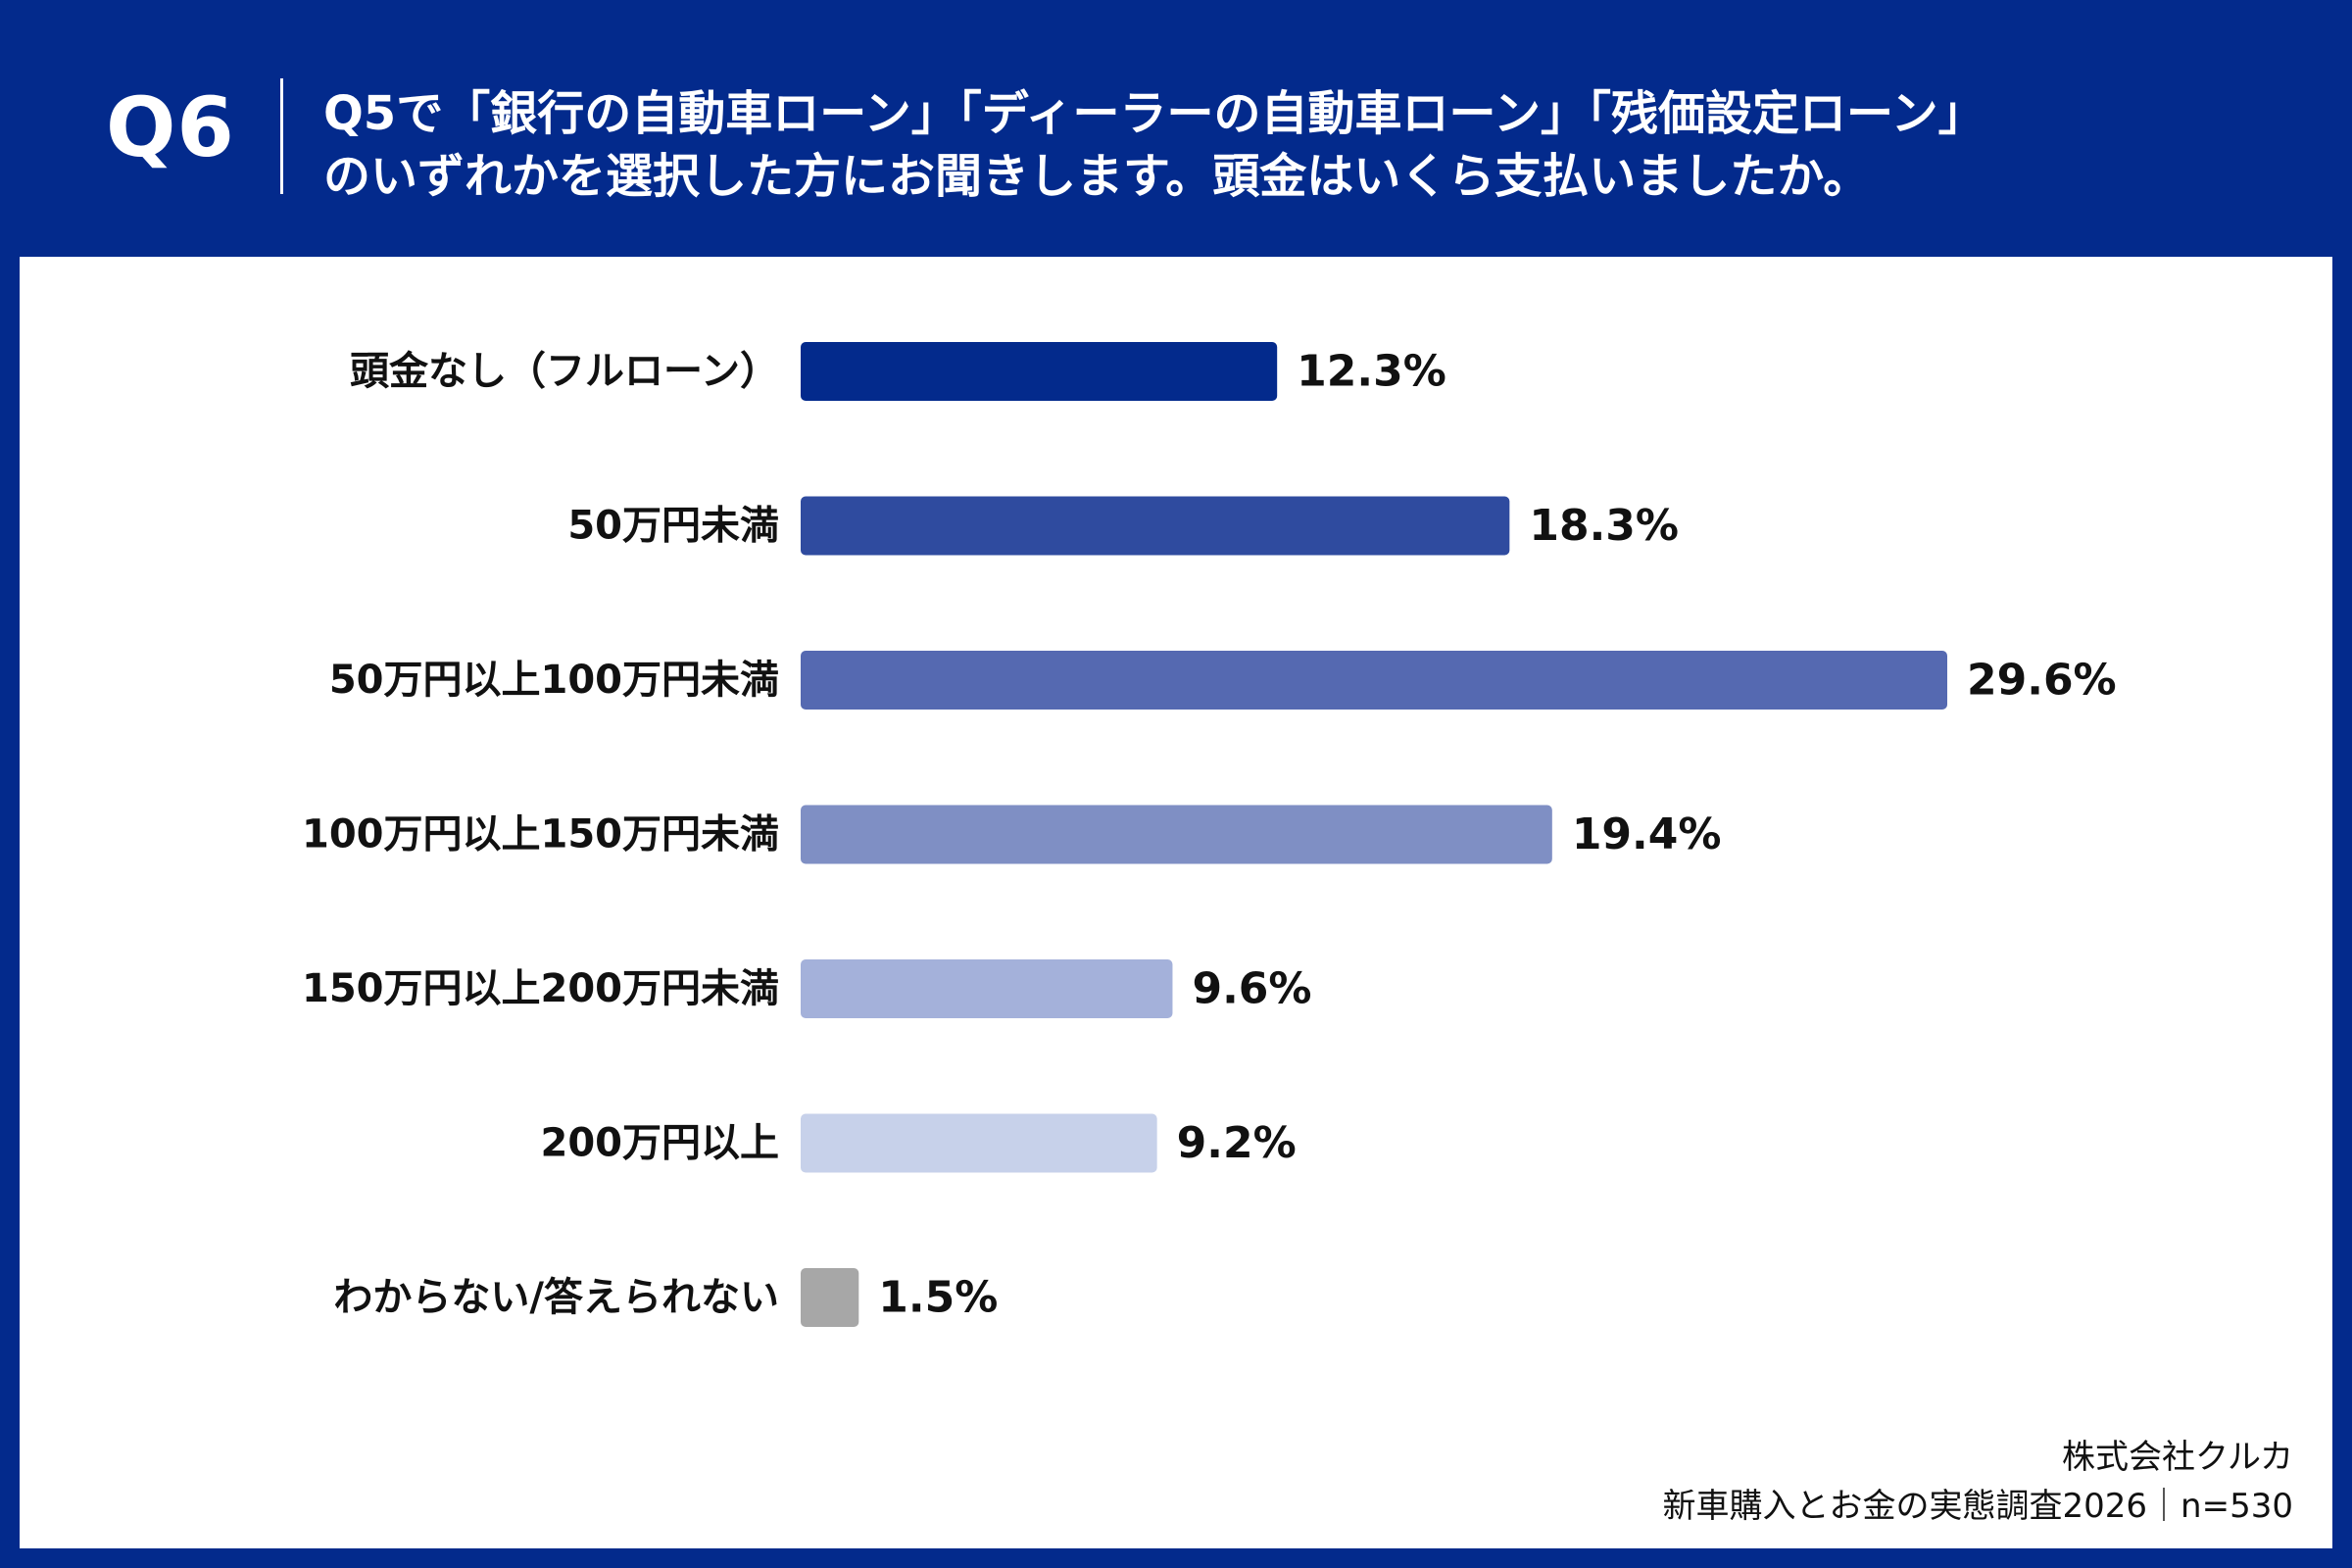 The height and width of the screenshot is (1568, 2352). I want to click on category-label: 150万円以上200万円未満, so click(540, 988).